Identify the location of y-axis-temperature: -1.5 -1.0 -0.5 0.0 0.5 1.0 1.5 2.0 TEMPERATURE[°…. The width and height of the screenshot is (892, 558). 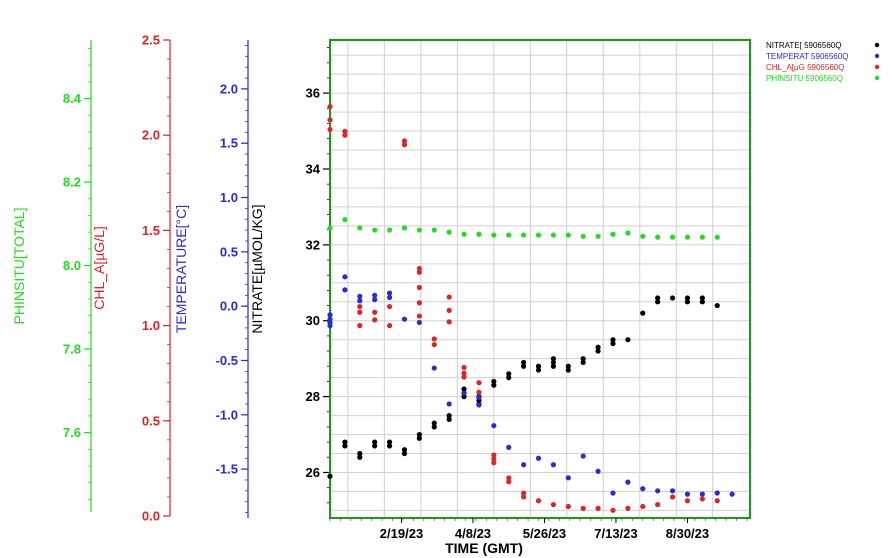
(211, 279).